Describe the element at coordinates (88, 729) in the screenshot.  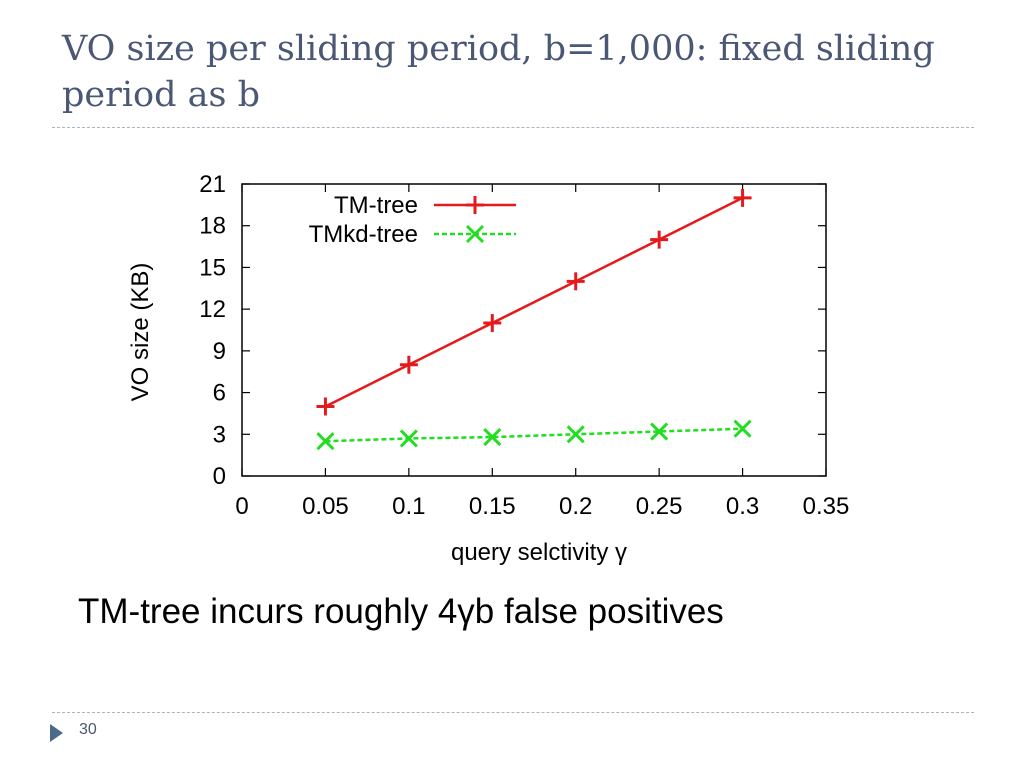
I see `page-number: 30` at that location.